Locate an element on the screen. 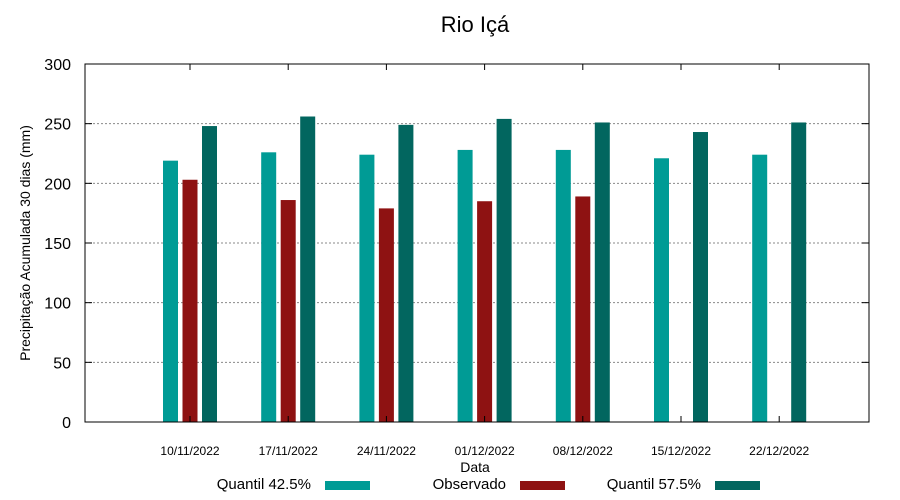  y-tick-labels: 0 50 100 150 200 250 300 is located at coordinates (57, 244).